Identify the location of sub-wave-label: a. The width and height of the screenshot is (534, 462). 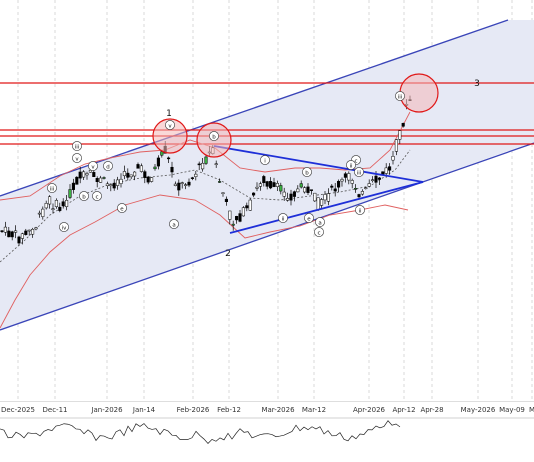
(173, 225).